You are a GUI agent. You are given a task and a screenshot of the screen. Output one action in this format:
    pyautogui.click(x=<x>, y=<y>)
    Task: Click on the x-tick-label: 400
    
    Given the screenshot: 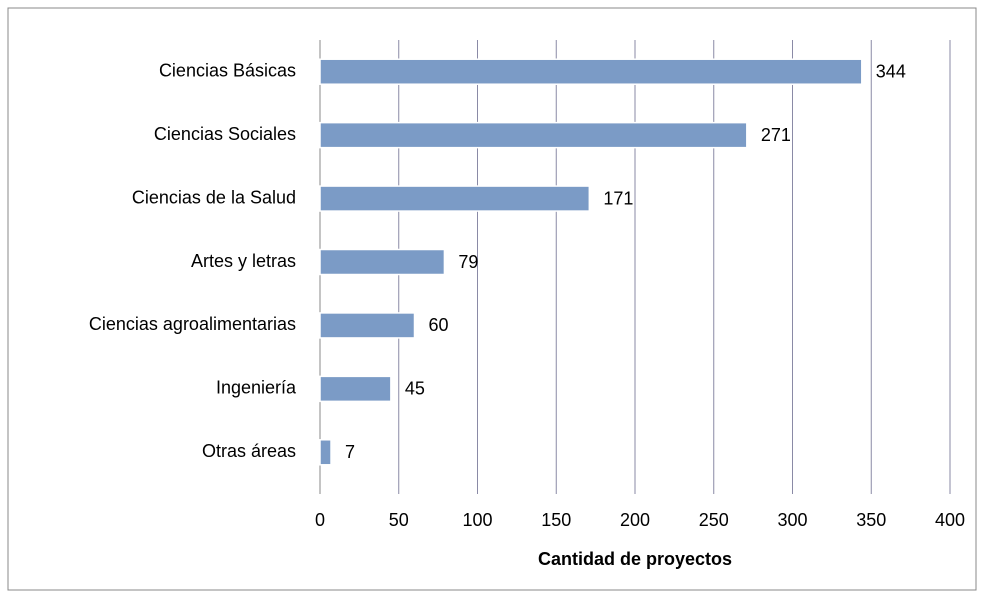 What is the action you would take?
    pyautogui.click(x=950, y=520)
    